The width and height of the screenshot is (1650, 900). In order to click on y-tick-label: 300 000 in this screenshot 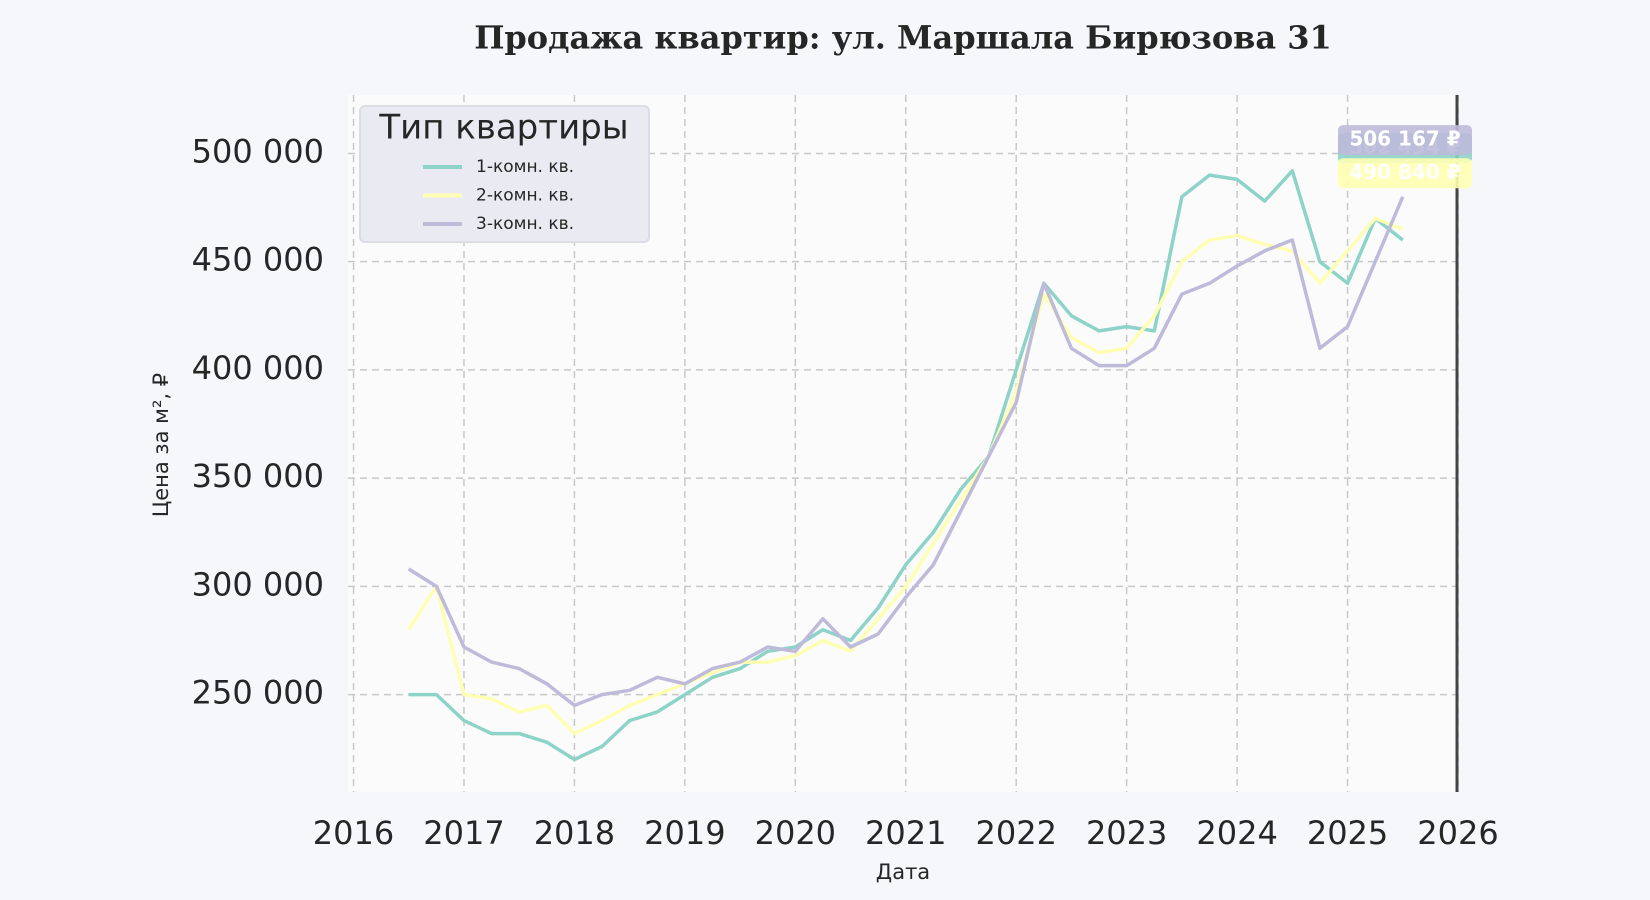, I will do `click(258, 584)`.